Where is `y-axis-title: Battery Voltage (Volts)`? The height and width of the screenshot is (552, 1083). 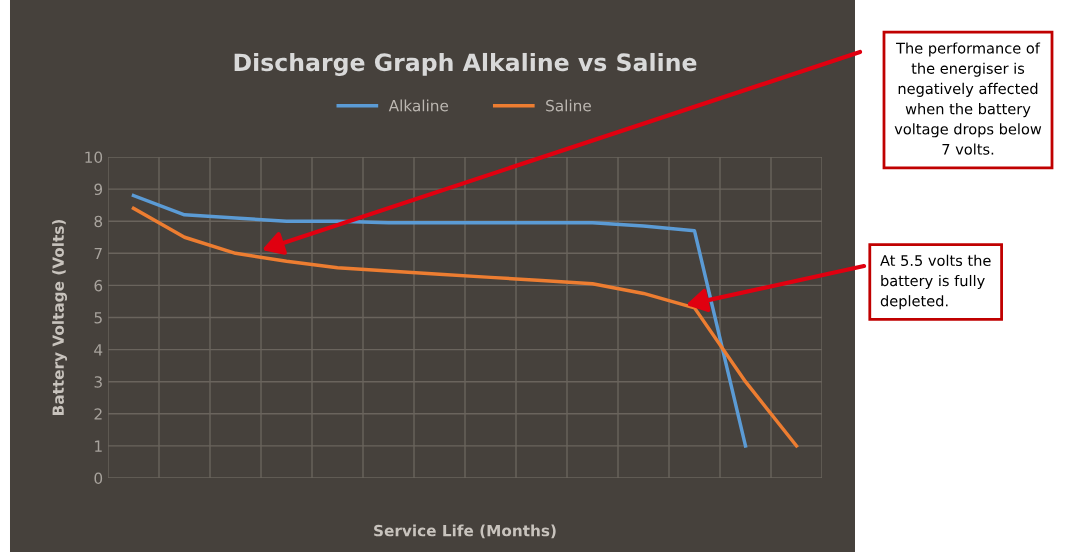 y-axis-title: Battery Voltage (Volts) is located at coordinates (60, 317).